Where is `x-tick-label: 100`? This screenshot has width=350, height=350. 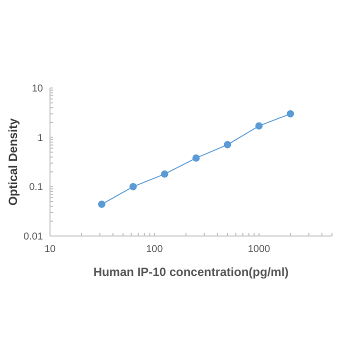 x-tick-label: 100 is located at coordinates (155, 249).